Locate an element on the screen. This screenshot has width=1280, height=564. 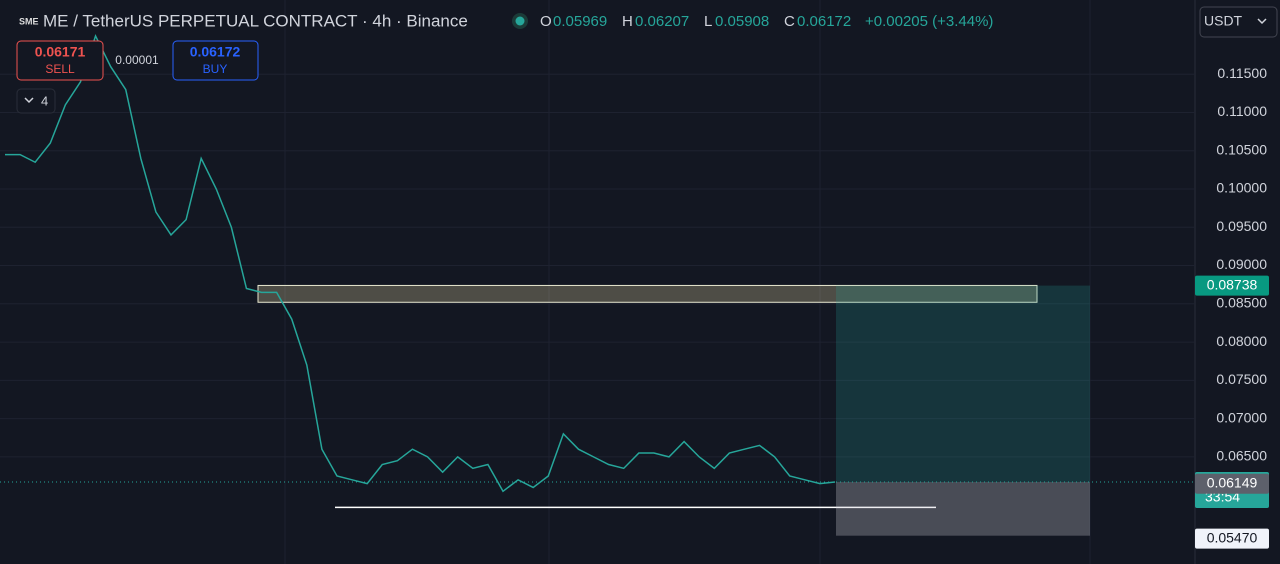
y-tick-label: 0.08000 is located at coordinates (1241, 341).